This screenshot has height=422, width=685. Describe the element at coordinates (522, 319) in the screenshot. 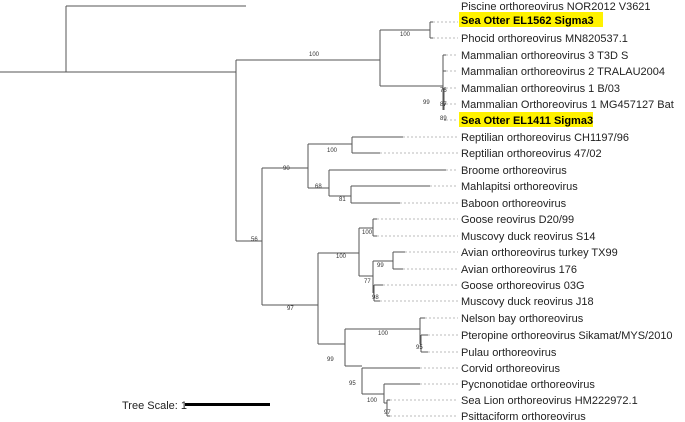

I see `leaf-label: Nelson bay orthoreovirus` at that location.